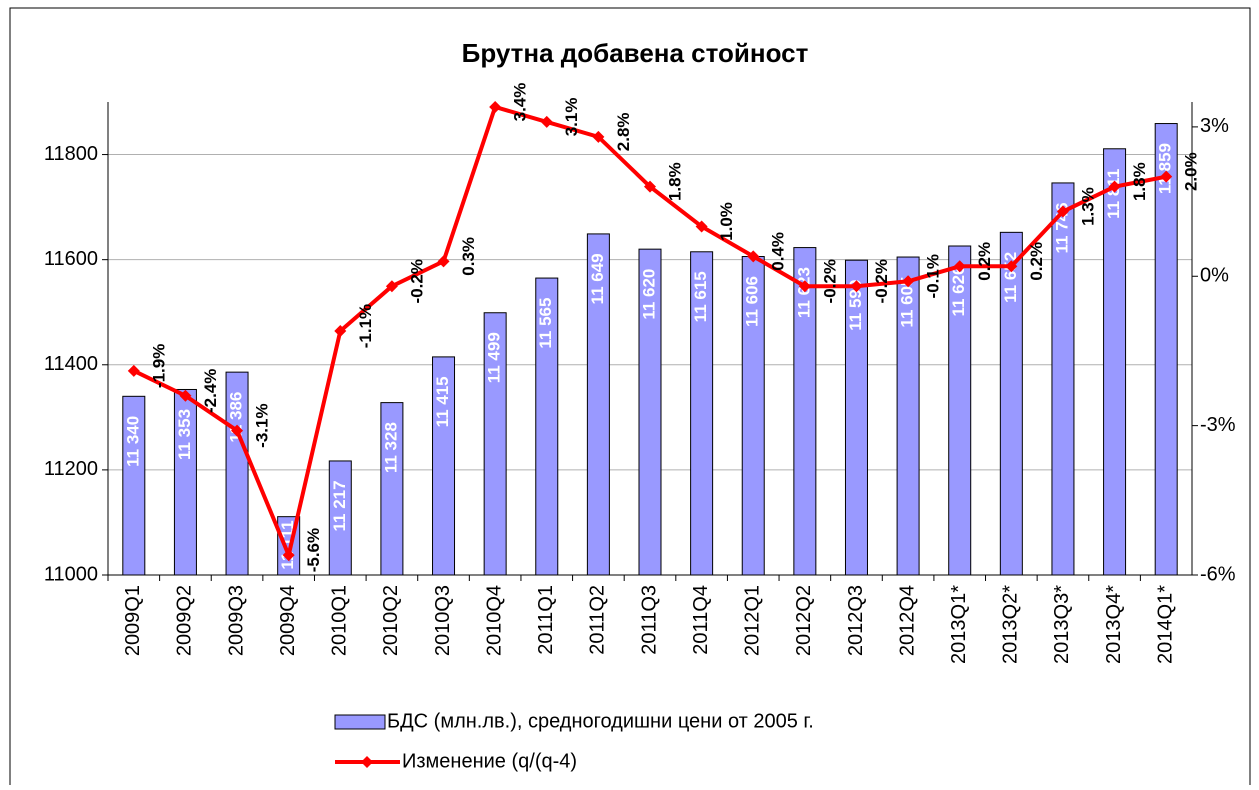 Image resolution: width=1259 pixels, height=790 pixels. Describe the element at coordinates (1165, 168) in the screenshot. I see `bar-value-label: 11 859` at that location.